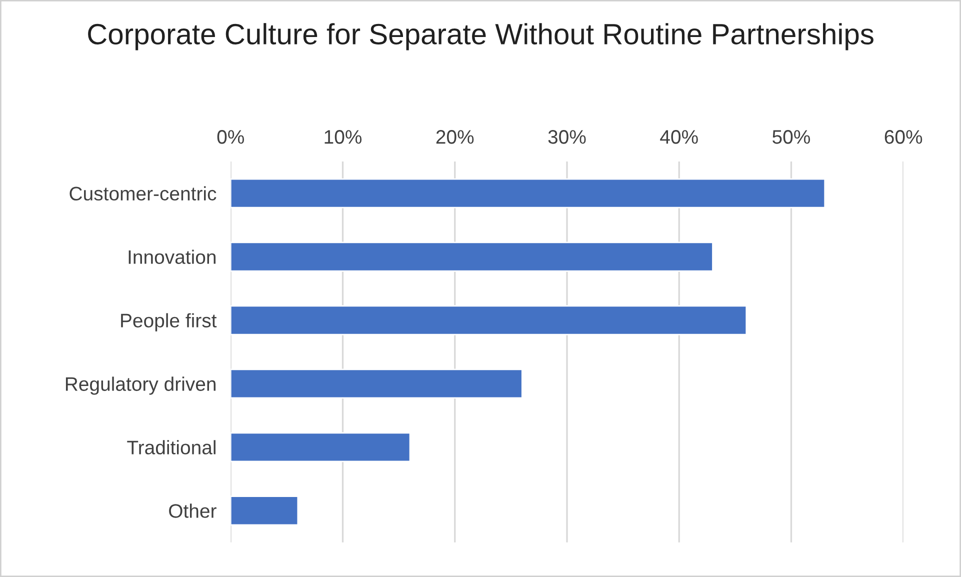  What do you see at coordinates (230, 137) in the screenshot?
I see `x-tick-label: 0%` at bounding box center [230, 137].